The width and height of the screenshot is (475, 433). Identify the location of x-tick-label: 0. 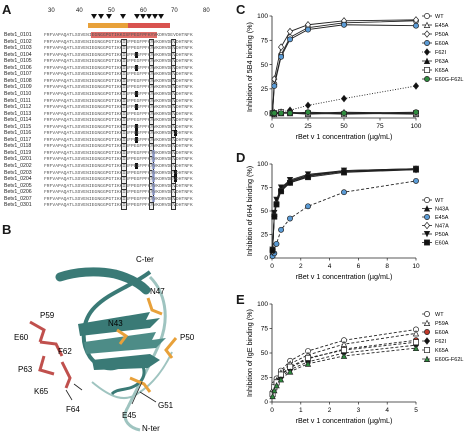
(272, 266).